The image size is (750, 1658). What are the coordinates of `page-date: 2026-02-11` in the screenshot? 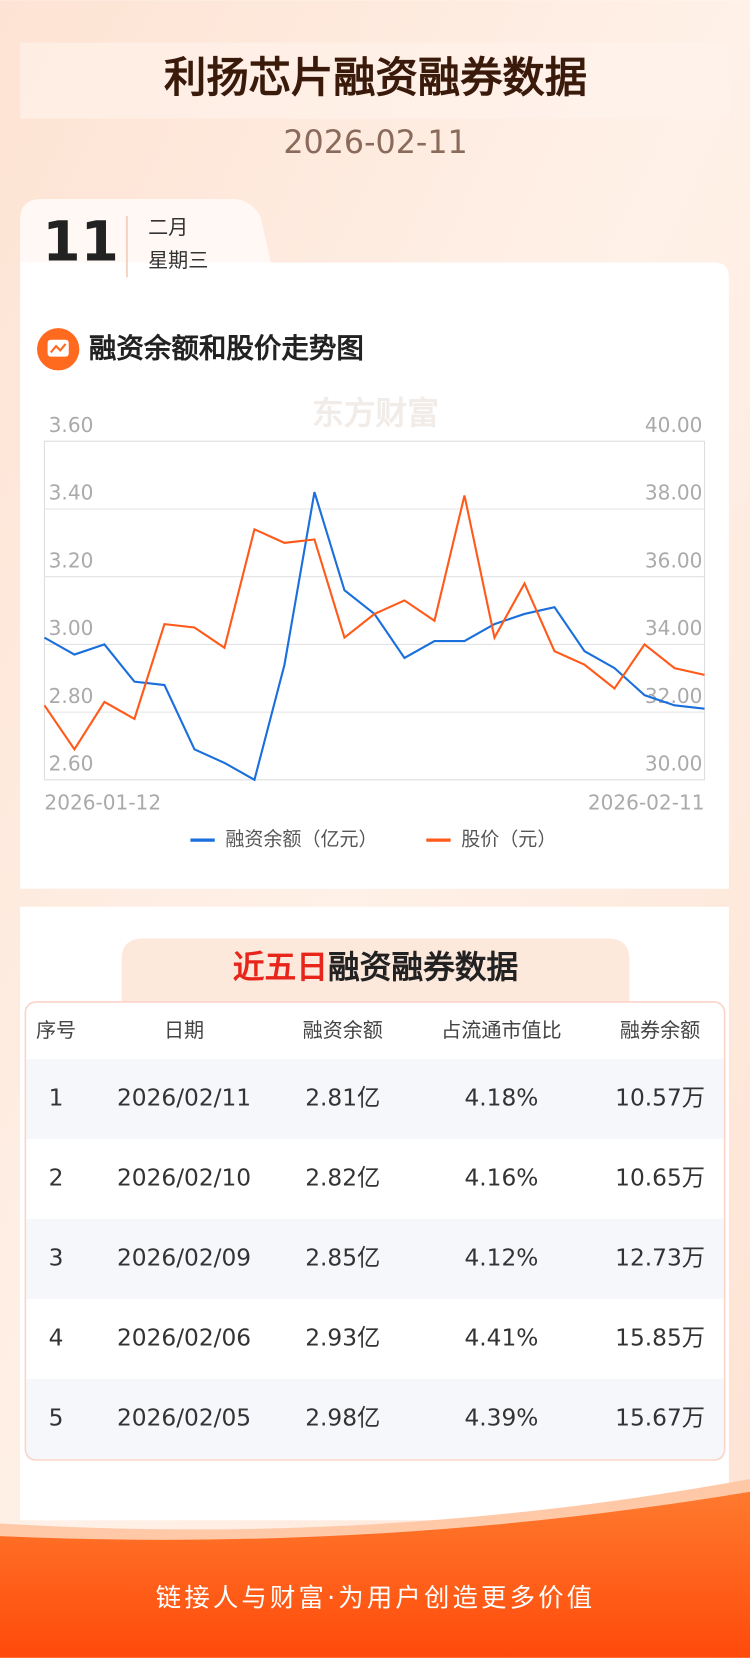 It's located at (375, 143).